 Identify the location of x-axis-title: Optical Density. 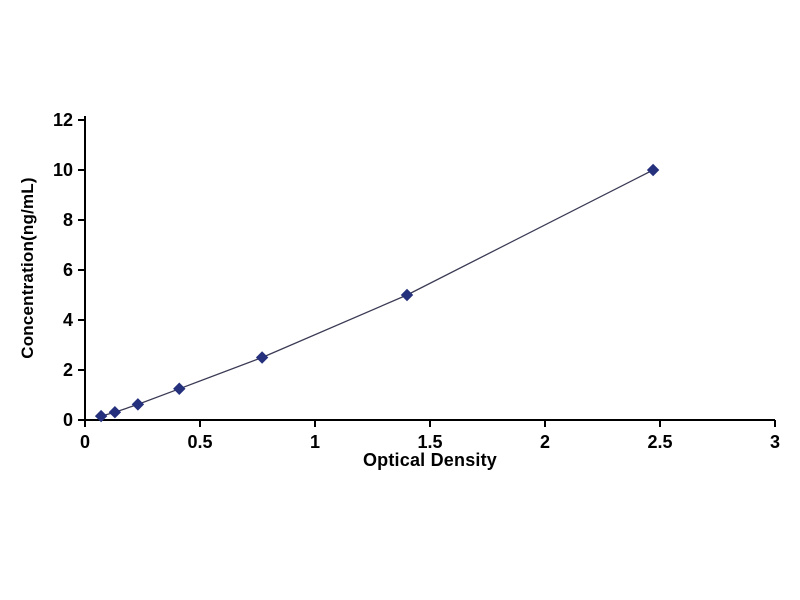
(430, 460).